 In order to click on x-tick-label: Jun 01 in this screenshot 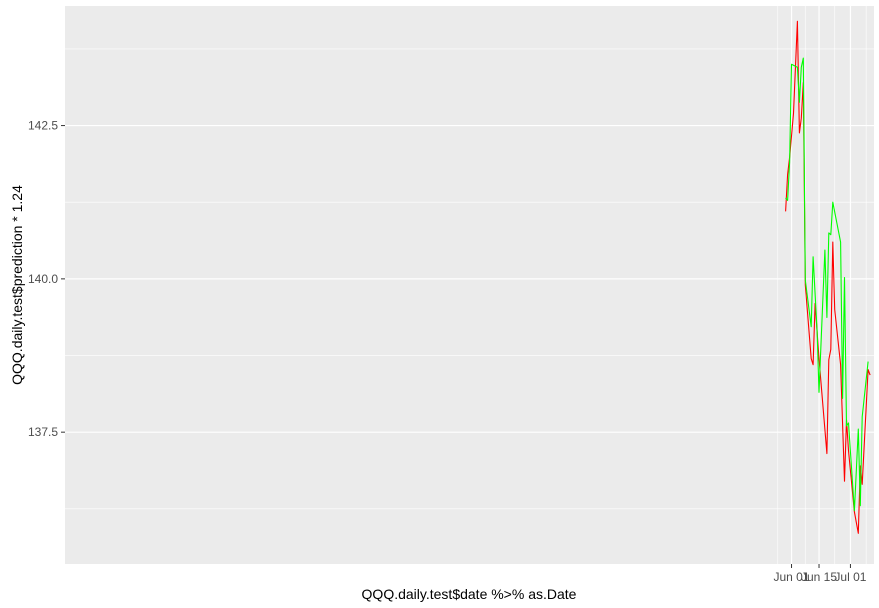, I will do `click(792, 577)`.